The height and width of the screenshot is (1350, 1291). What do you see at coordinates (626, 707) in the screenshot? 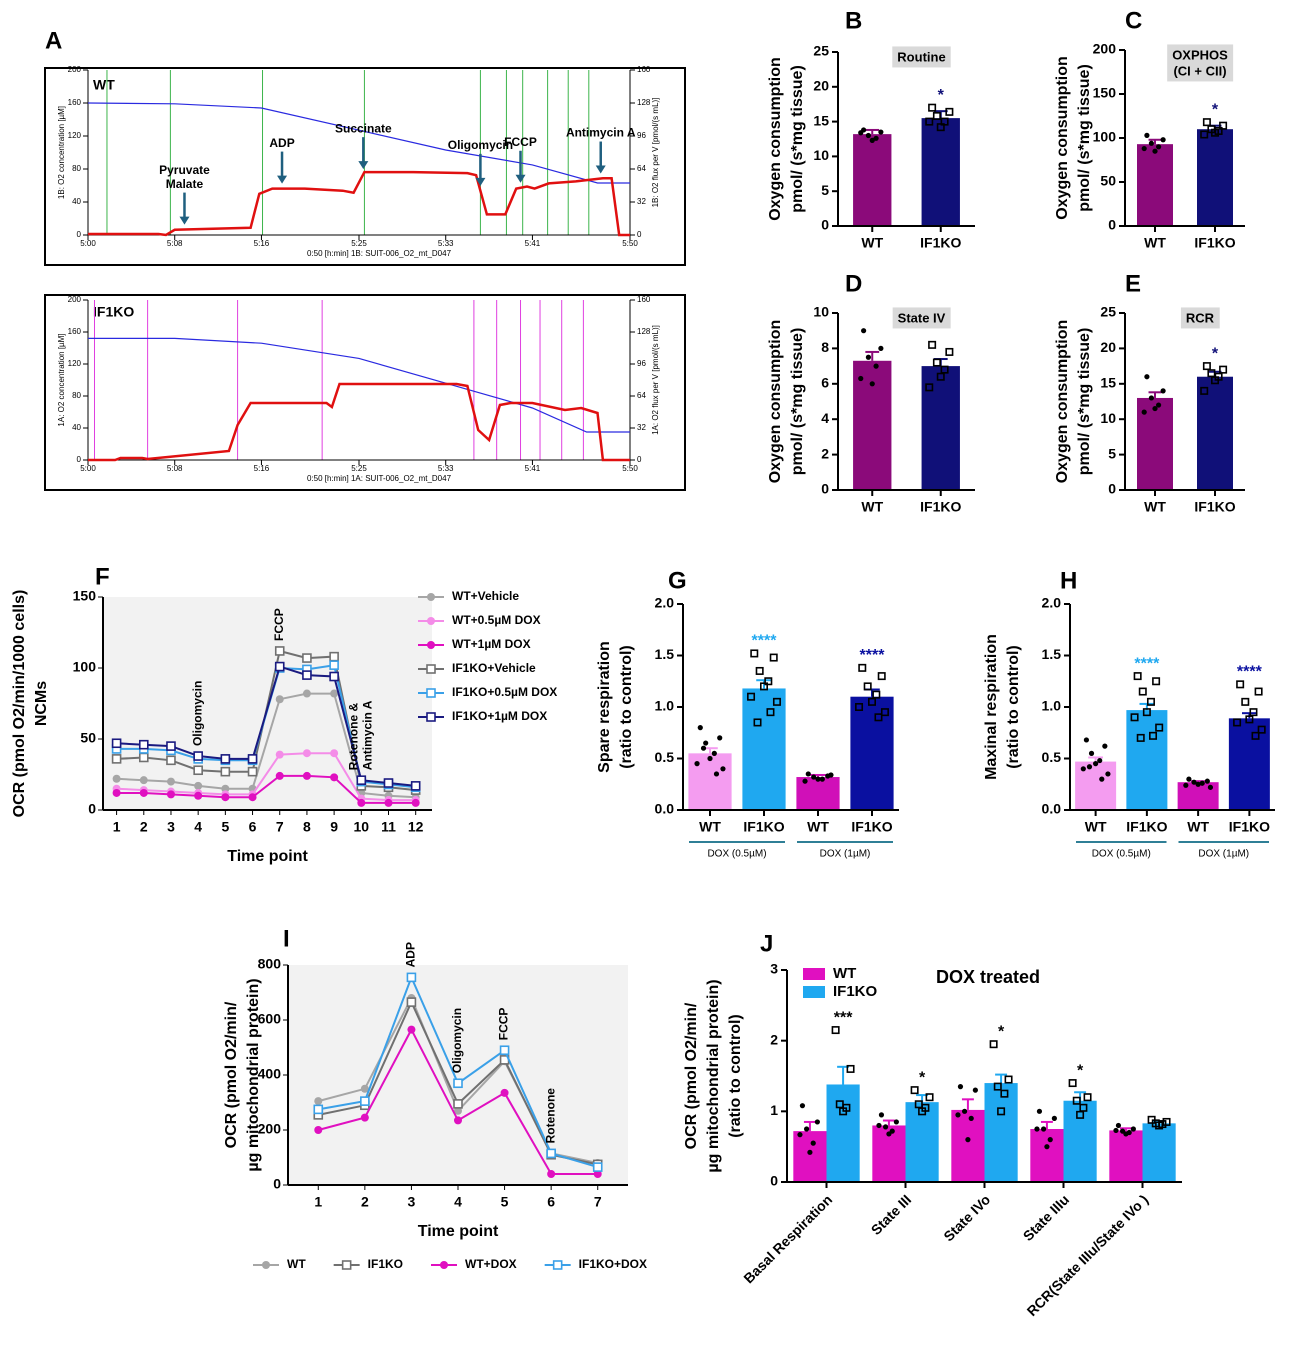
I see `y-axis-label: (ratio to control)` at bounding box center [626, 707].